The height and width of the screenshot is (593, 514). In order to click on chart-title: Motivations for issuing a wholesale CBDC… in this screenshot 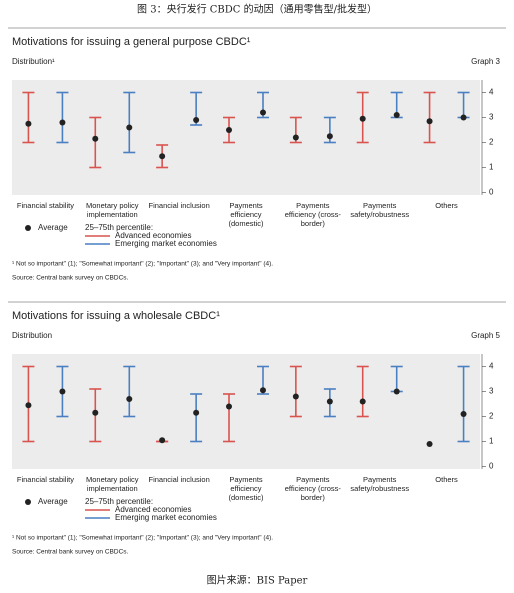, I will do `click(116, 316)`.